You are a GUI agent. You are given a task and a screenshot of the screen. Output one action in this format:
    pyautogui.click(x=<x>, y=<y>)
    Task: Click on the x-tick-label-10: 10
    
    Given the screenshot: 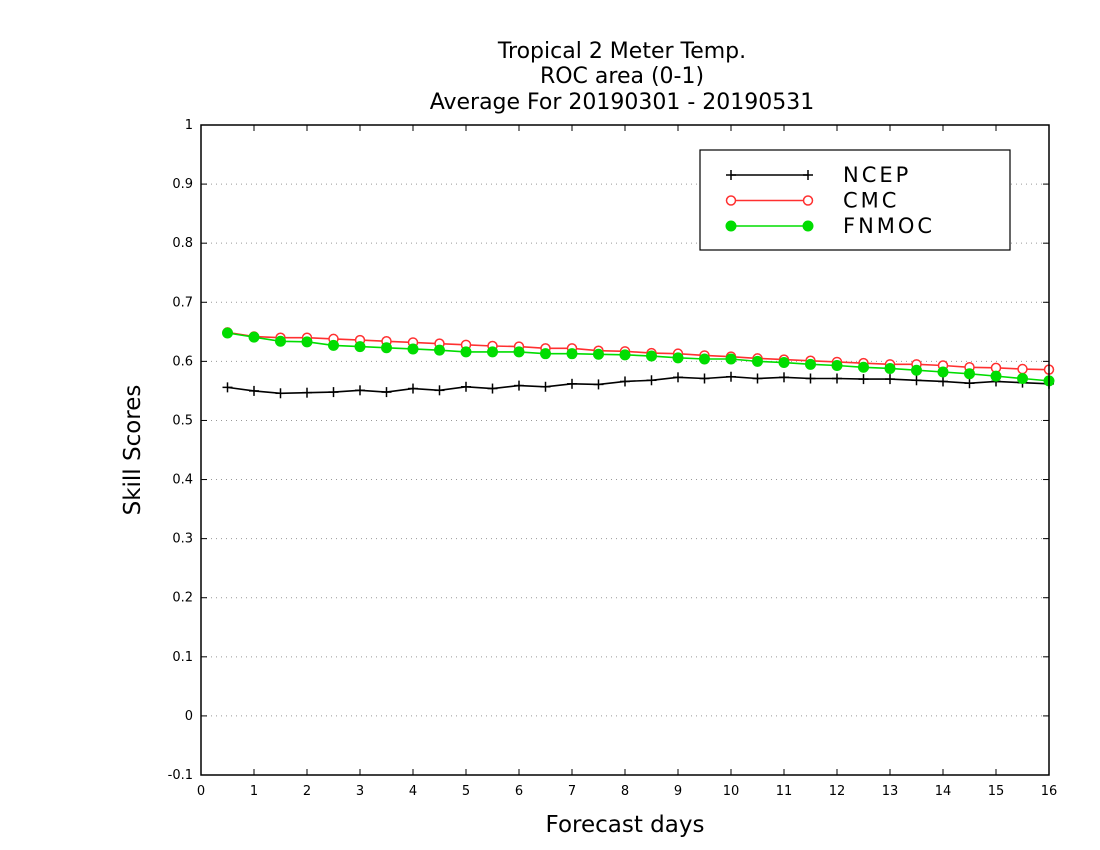 What is the action you would take?
    pyautogui.click(x=731, y=791)
    